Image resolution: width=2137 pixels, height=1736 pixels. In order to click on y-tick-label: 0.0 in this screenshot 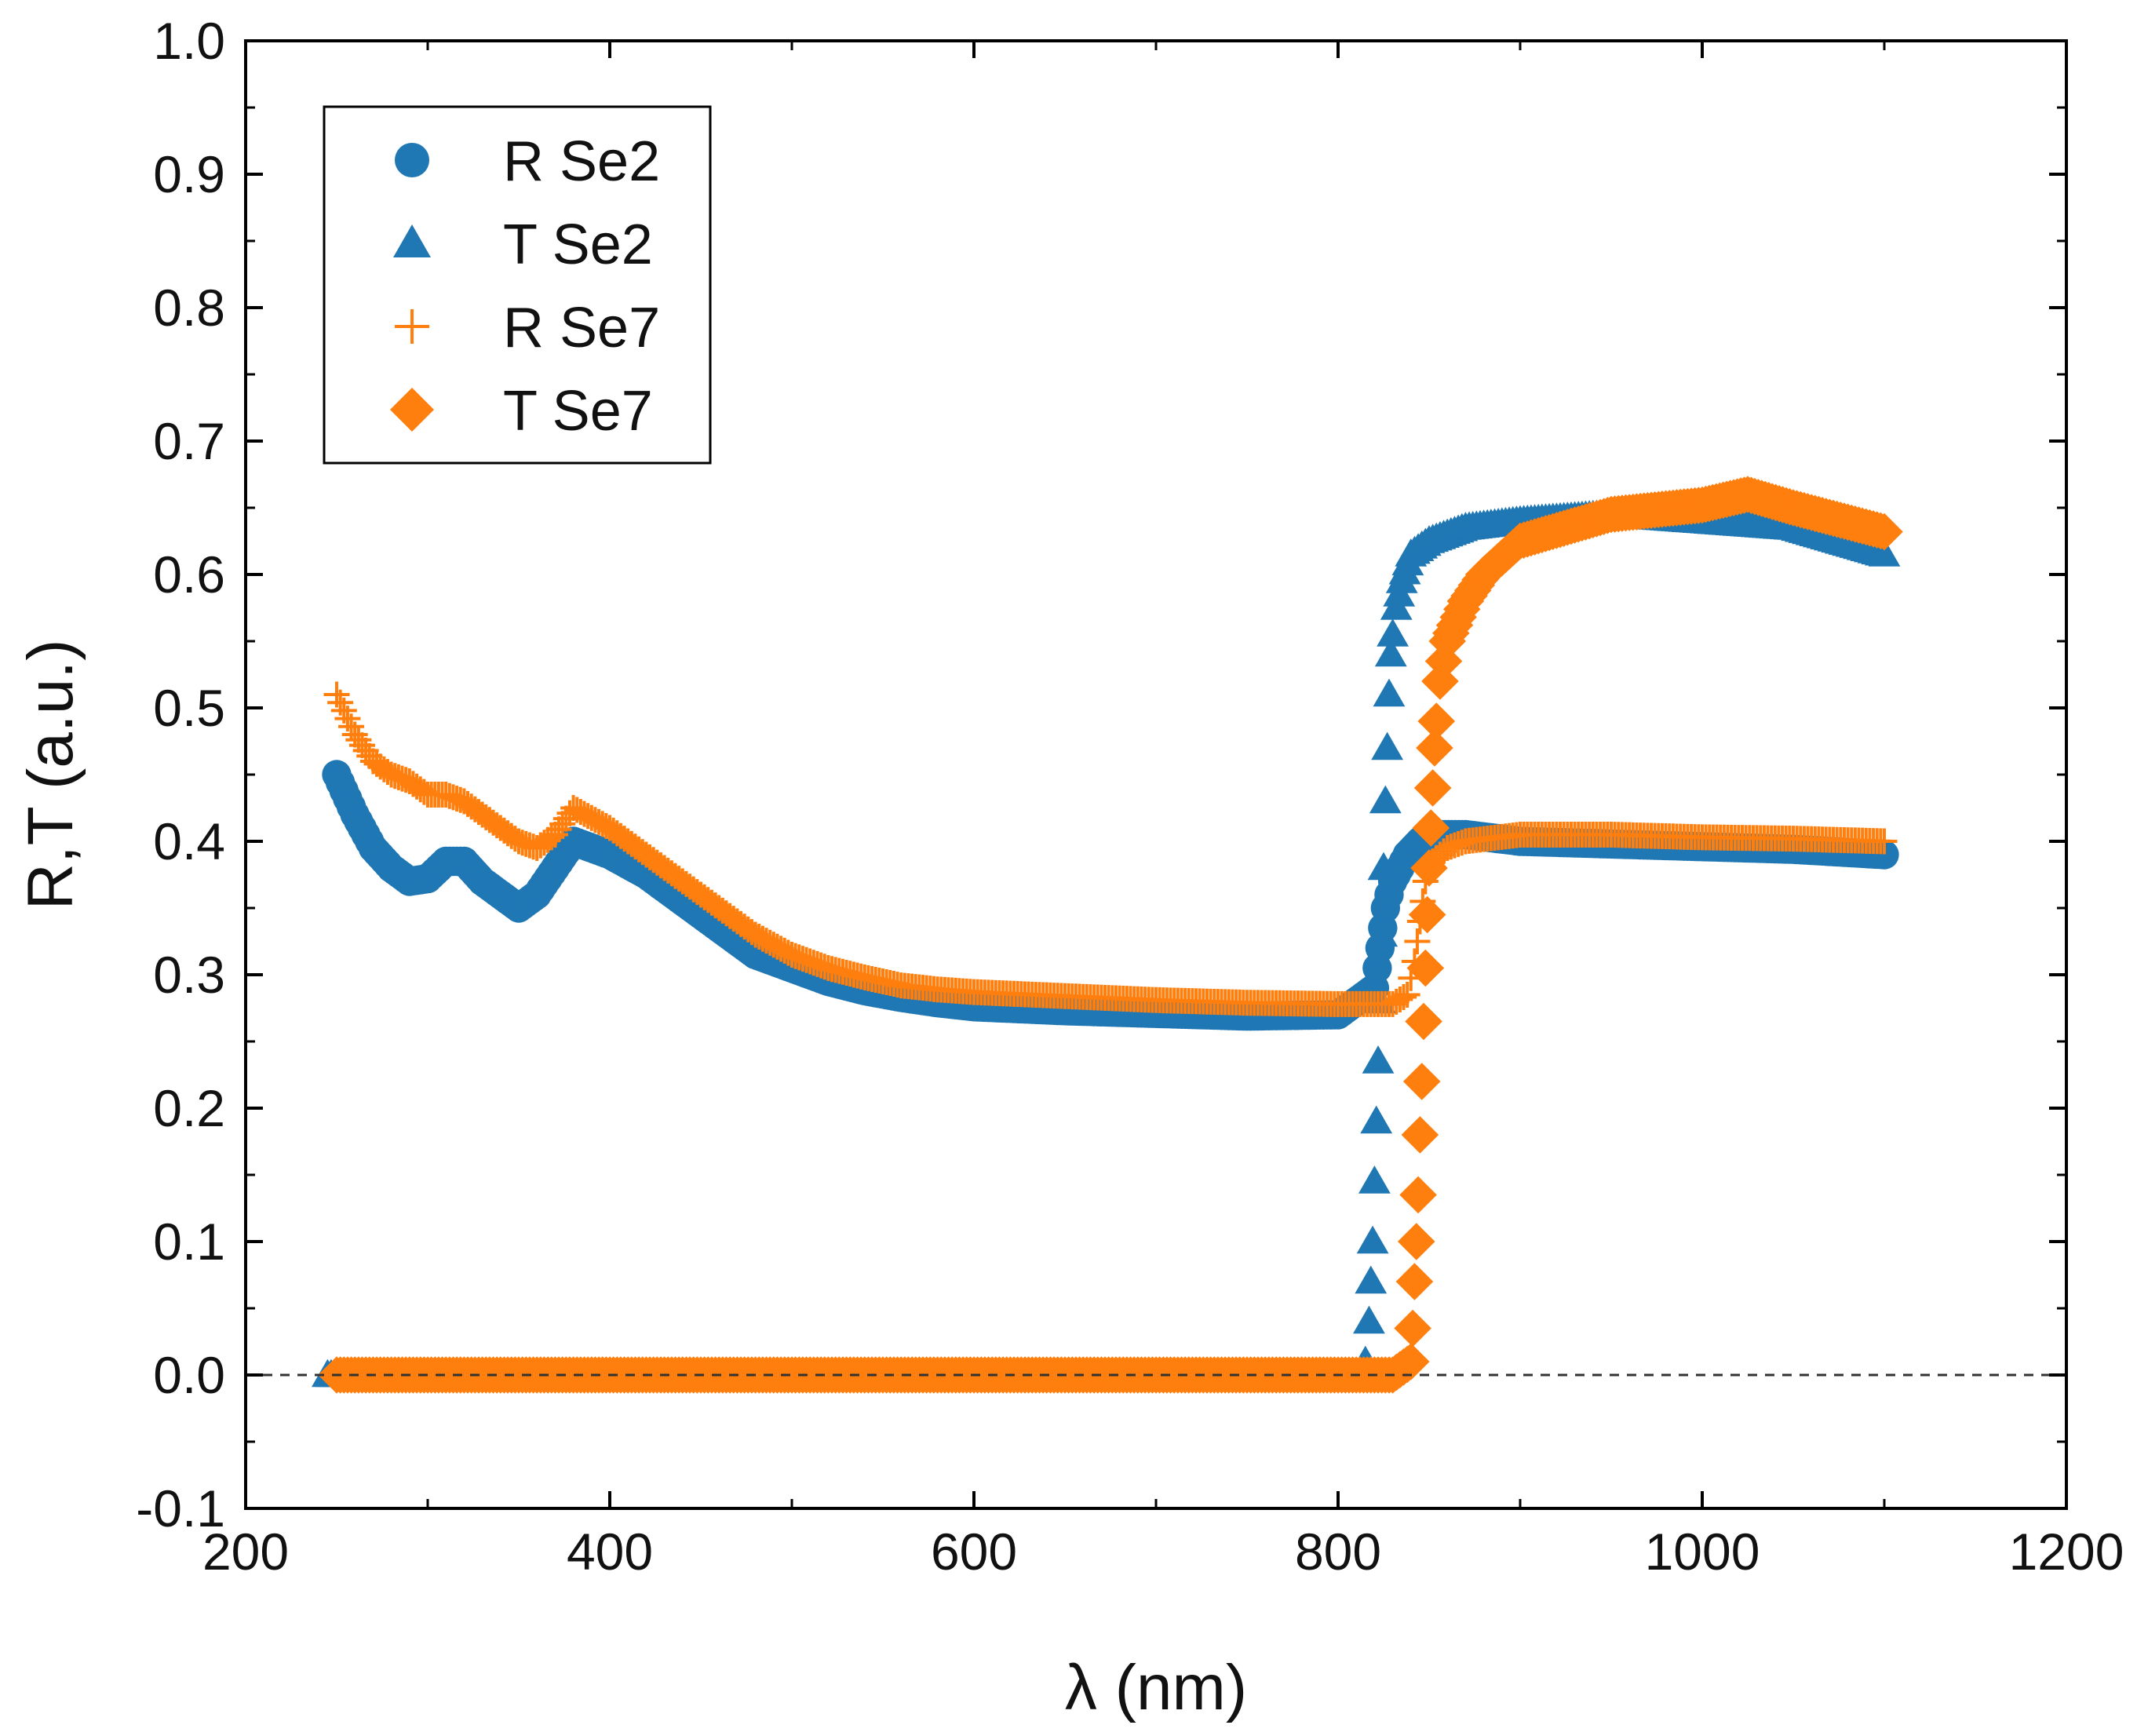, I will do `click(189, 1375)`.